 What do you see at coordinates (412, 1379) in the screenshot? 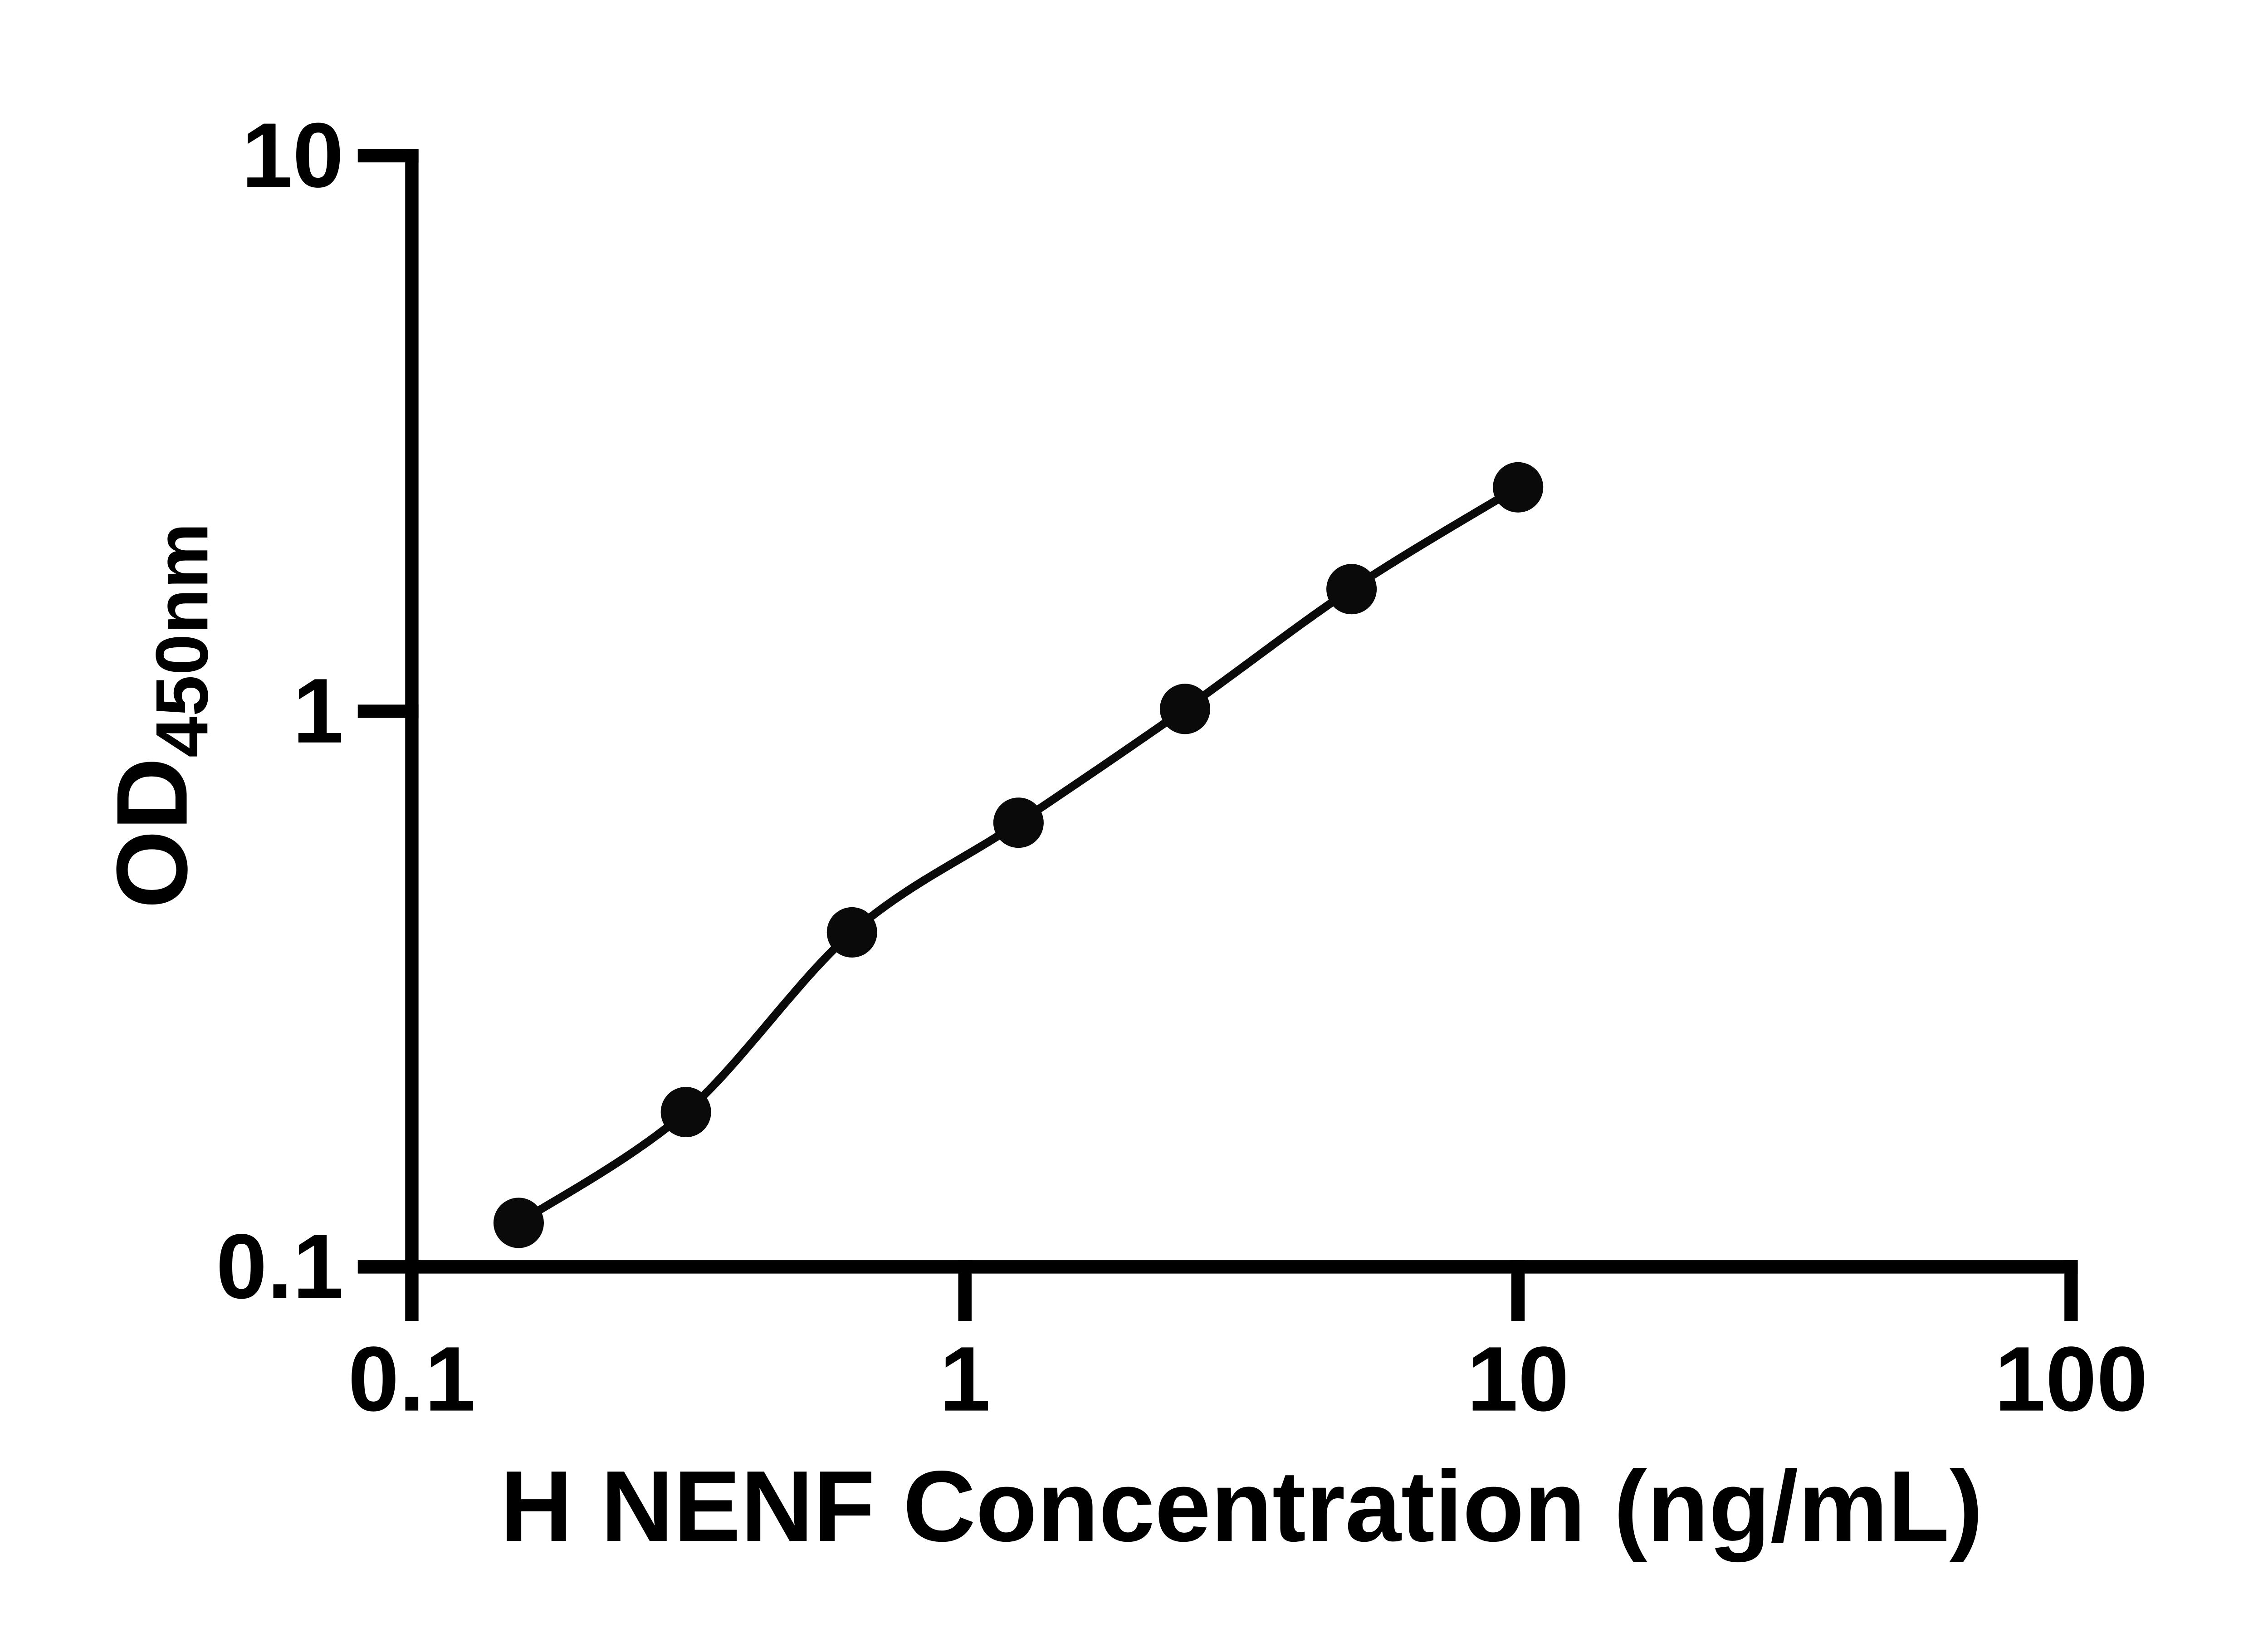
I see `x-axis-tick-label: 0.1` at bounding box center [412, 1379].